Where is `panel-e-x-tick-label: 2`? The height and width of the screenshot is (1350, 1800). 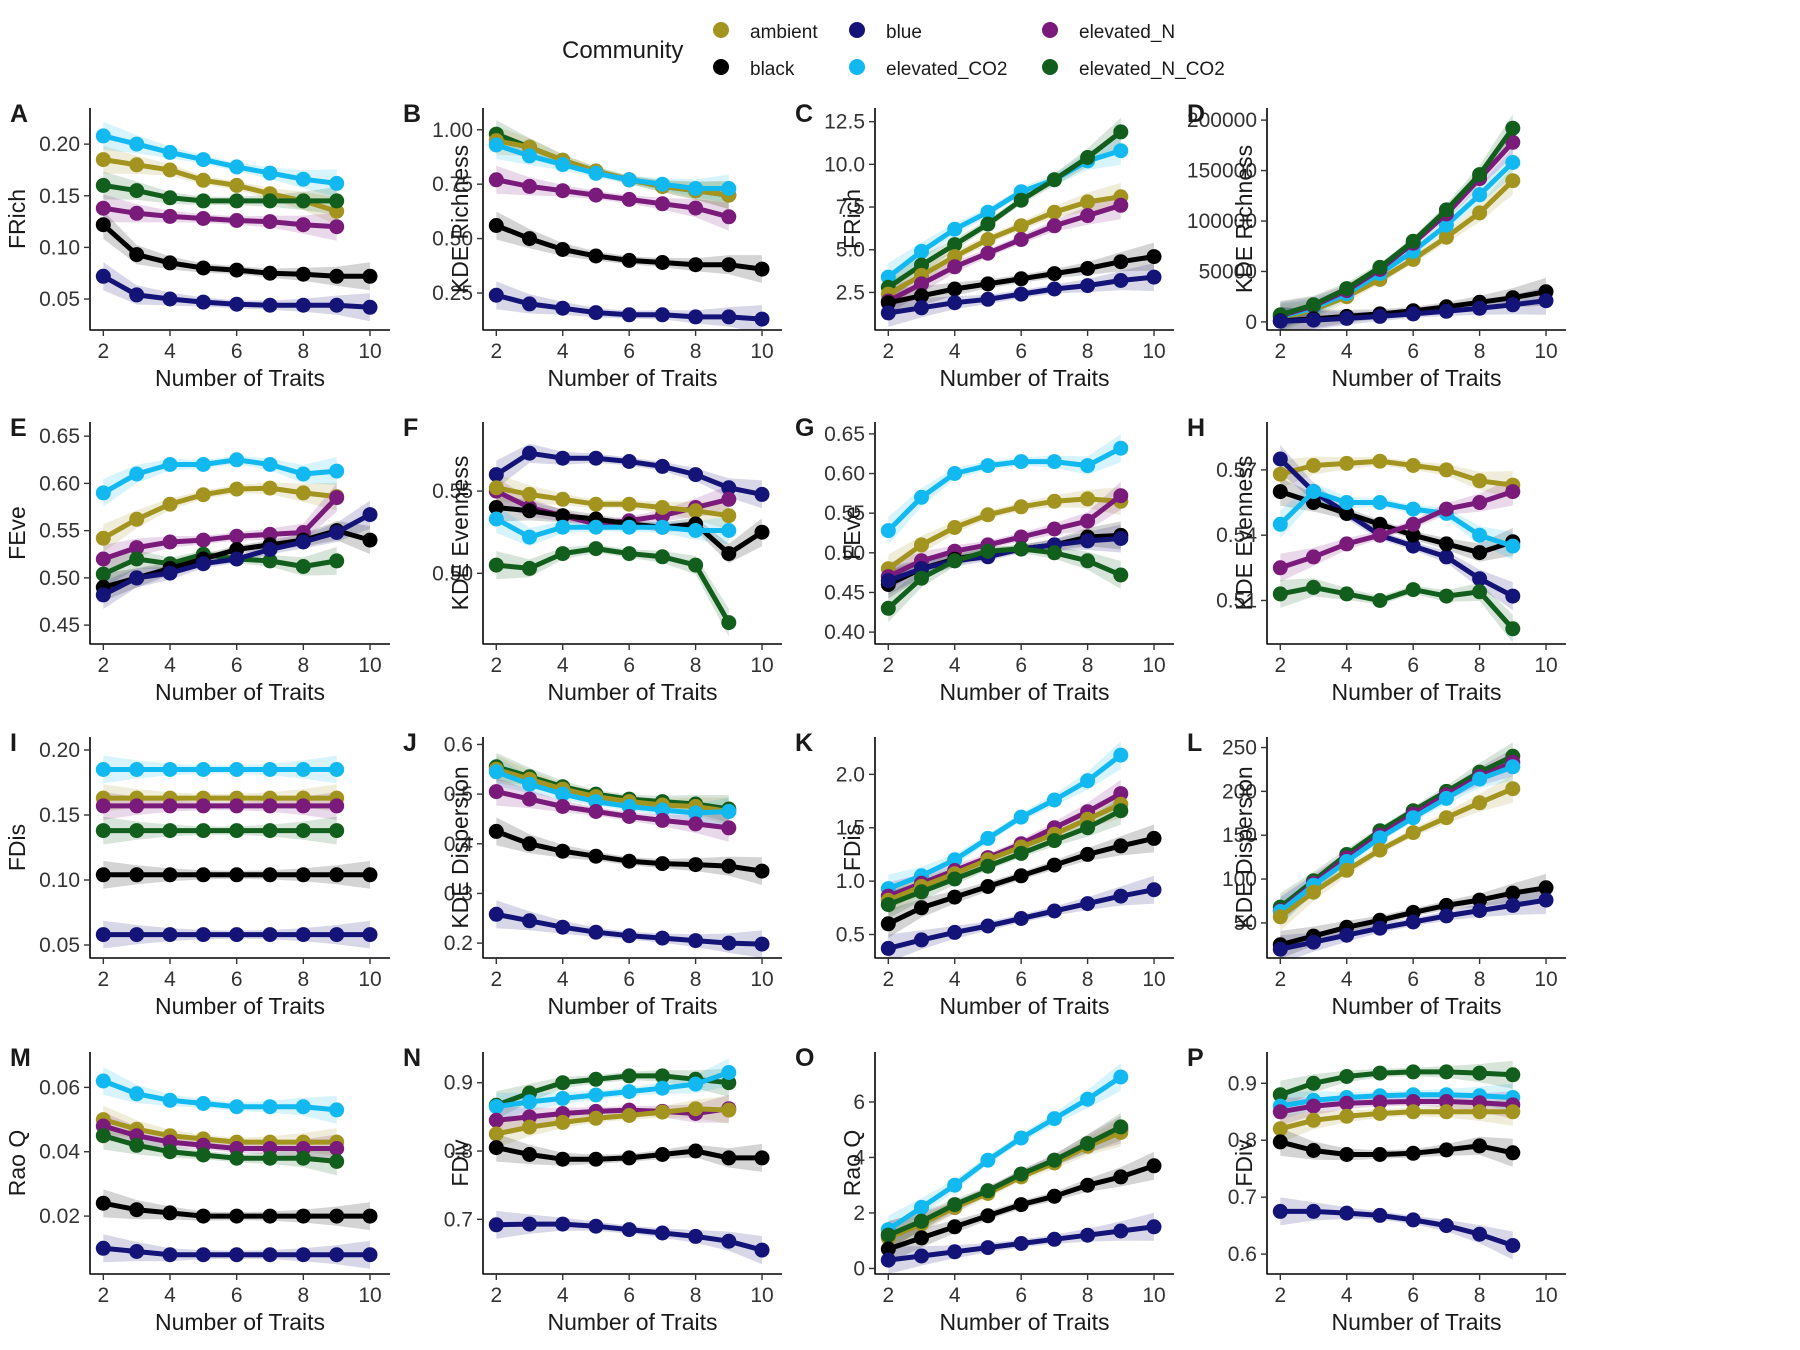
panel-e-x-tick-label: 2 is located at coordinates (103, 665).